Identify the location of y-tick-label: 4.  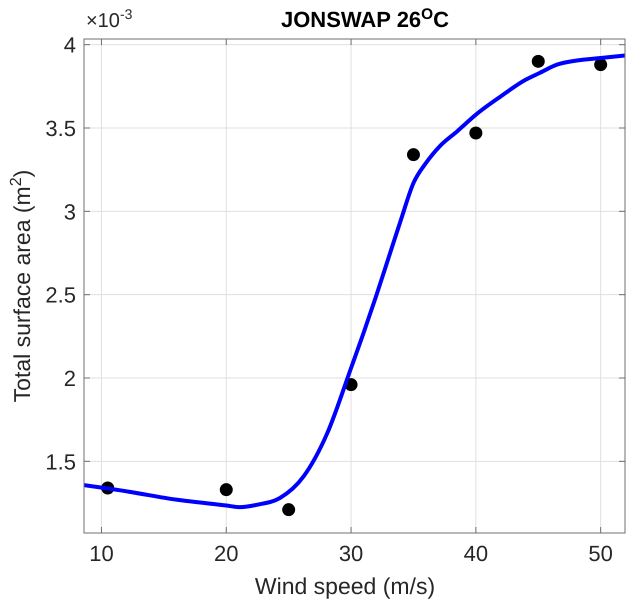
(70, 45).